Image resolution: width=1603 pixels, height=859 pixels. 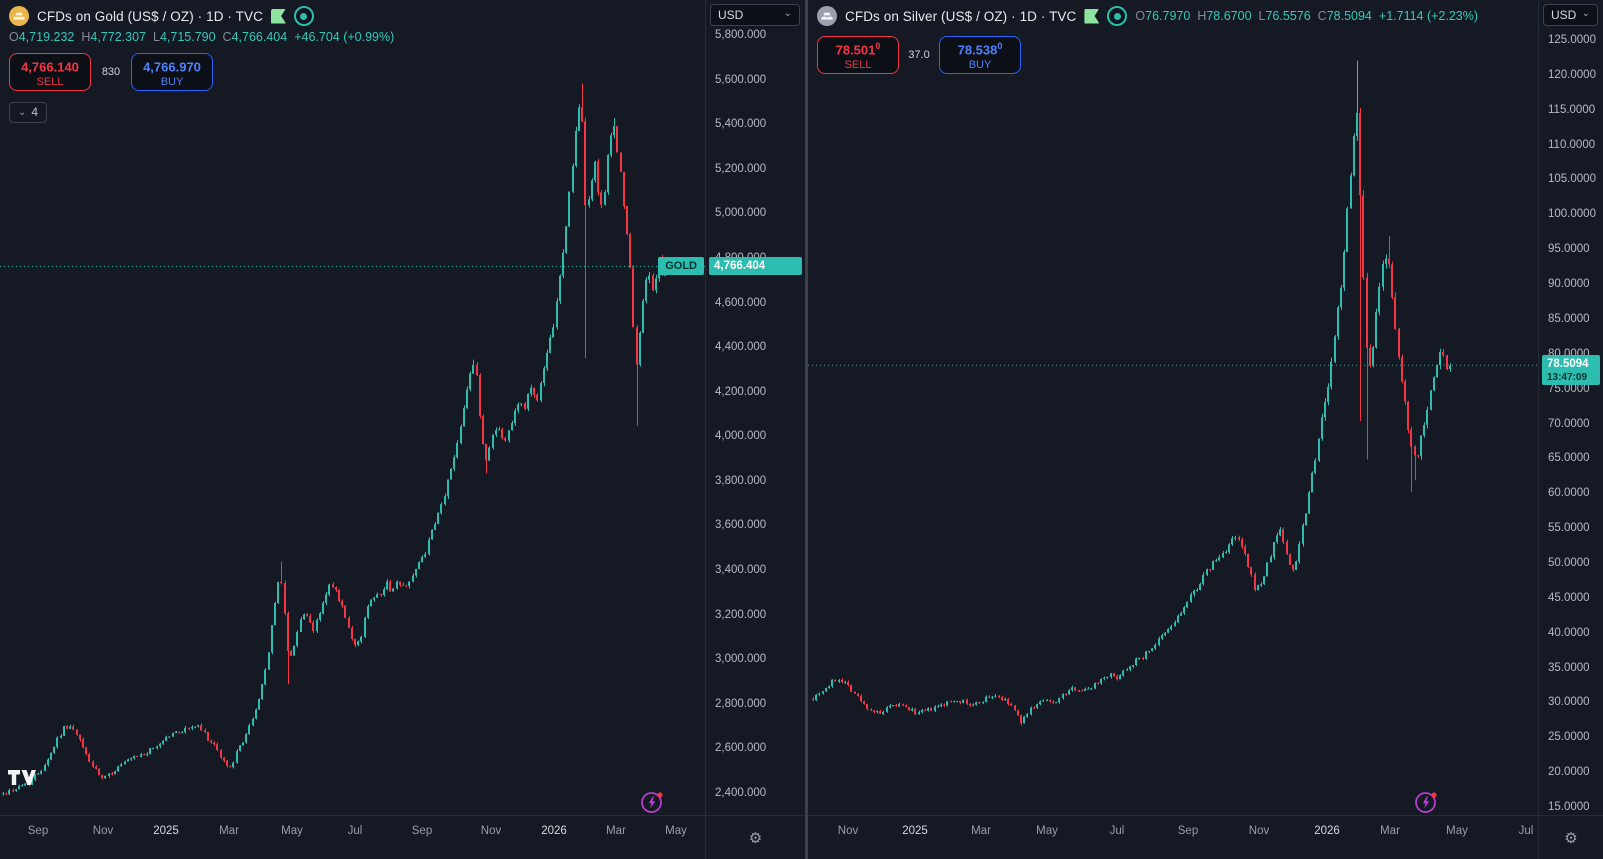 I want to click on currency-label: USD, so click(x=1564, y=15).